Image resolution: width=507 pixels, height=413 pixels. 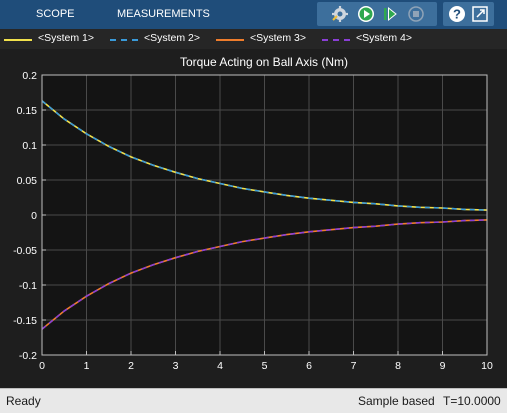 What do you see at coordinates (27, 111) in the screenshot?
I see `y-tick-label: 0.15` at bounding box center [27, 111].